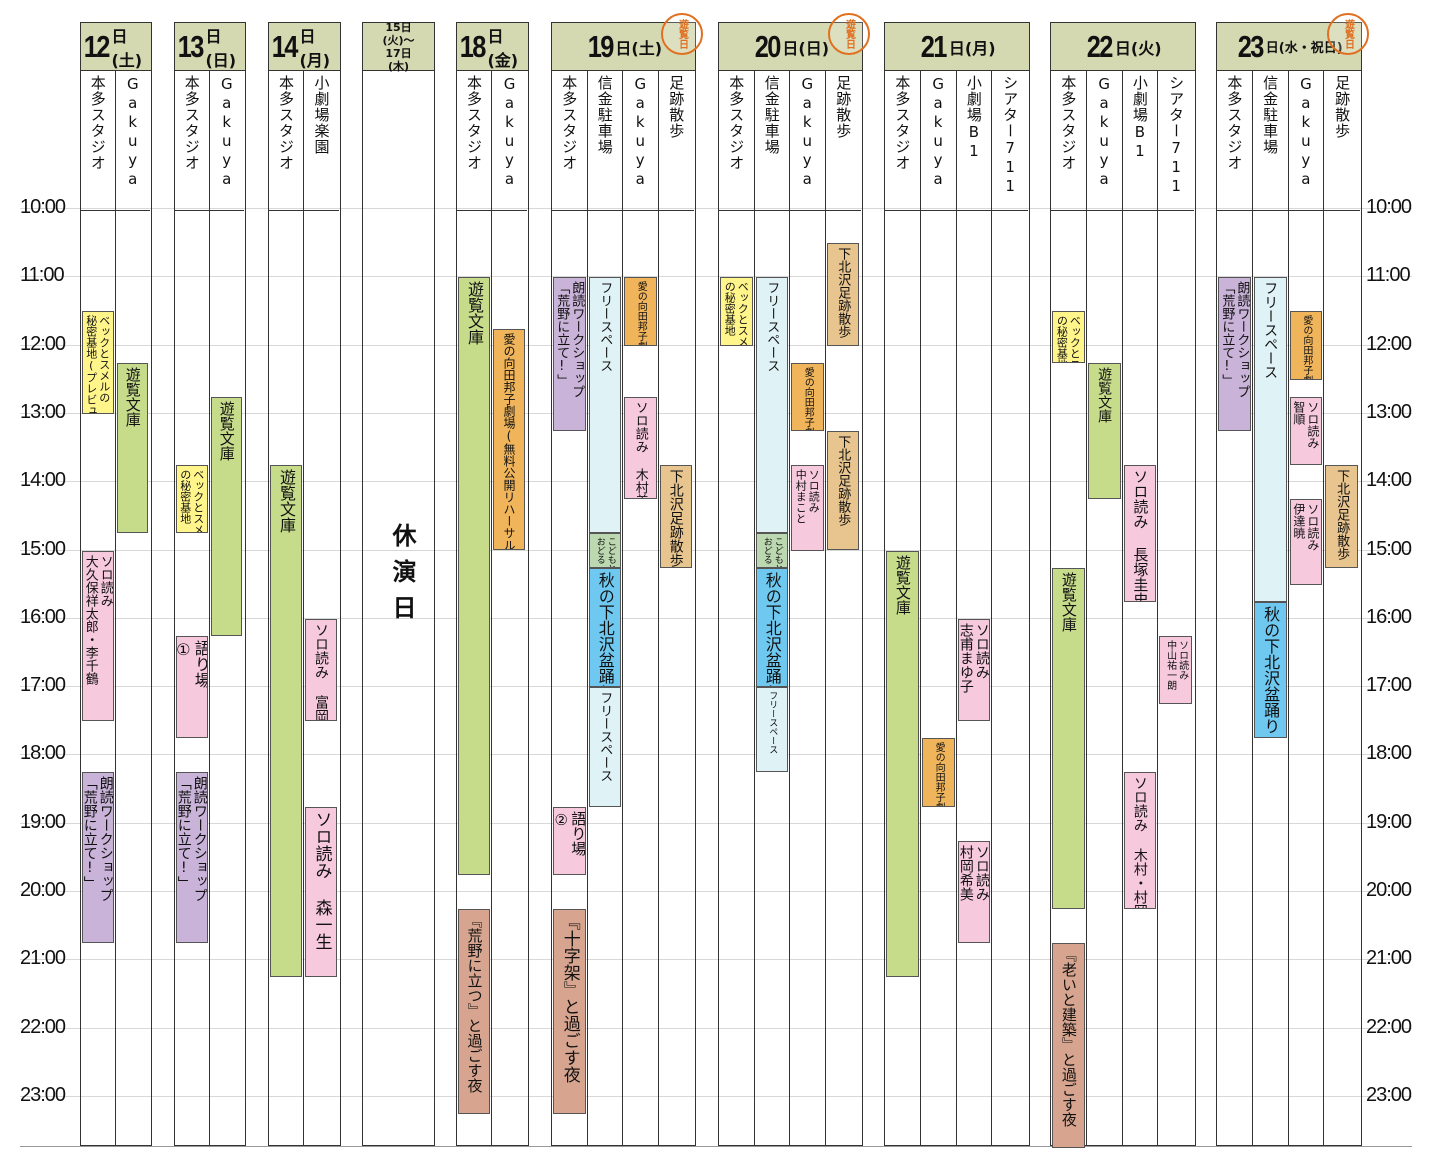  I want to click on schedule-event: ソロ読み 木村・村岡・長塚, so click(1140, 841).